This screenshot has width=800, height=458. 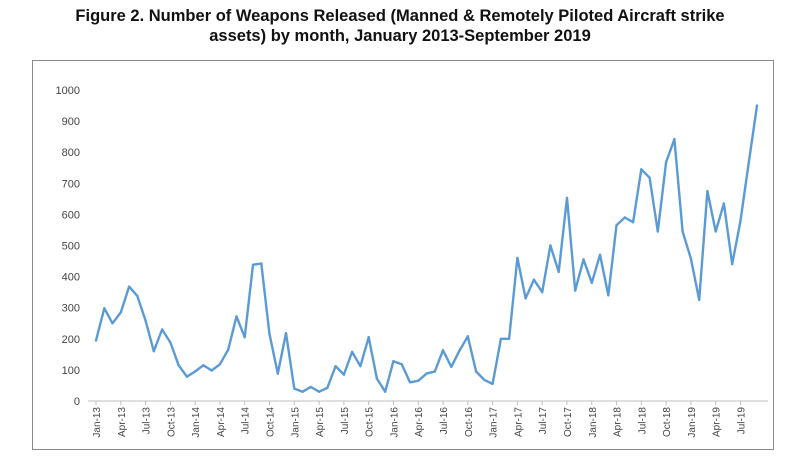 What do you see at coordinates (246, 421) in the screenshot?
I see `x-tick-label: Jul-14` at bounding box center [246, 421].